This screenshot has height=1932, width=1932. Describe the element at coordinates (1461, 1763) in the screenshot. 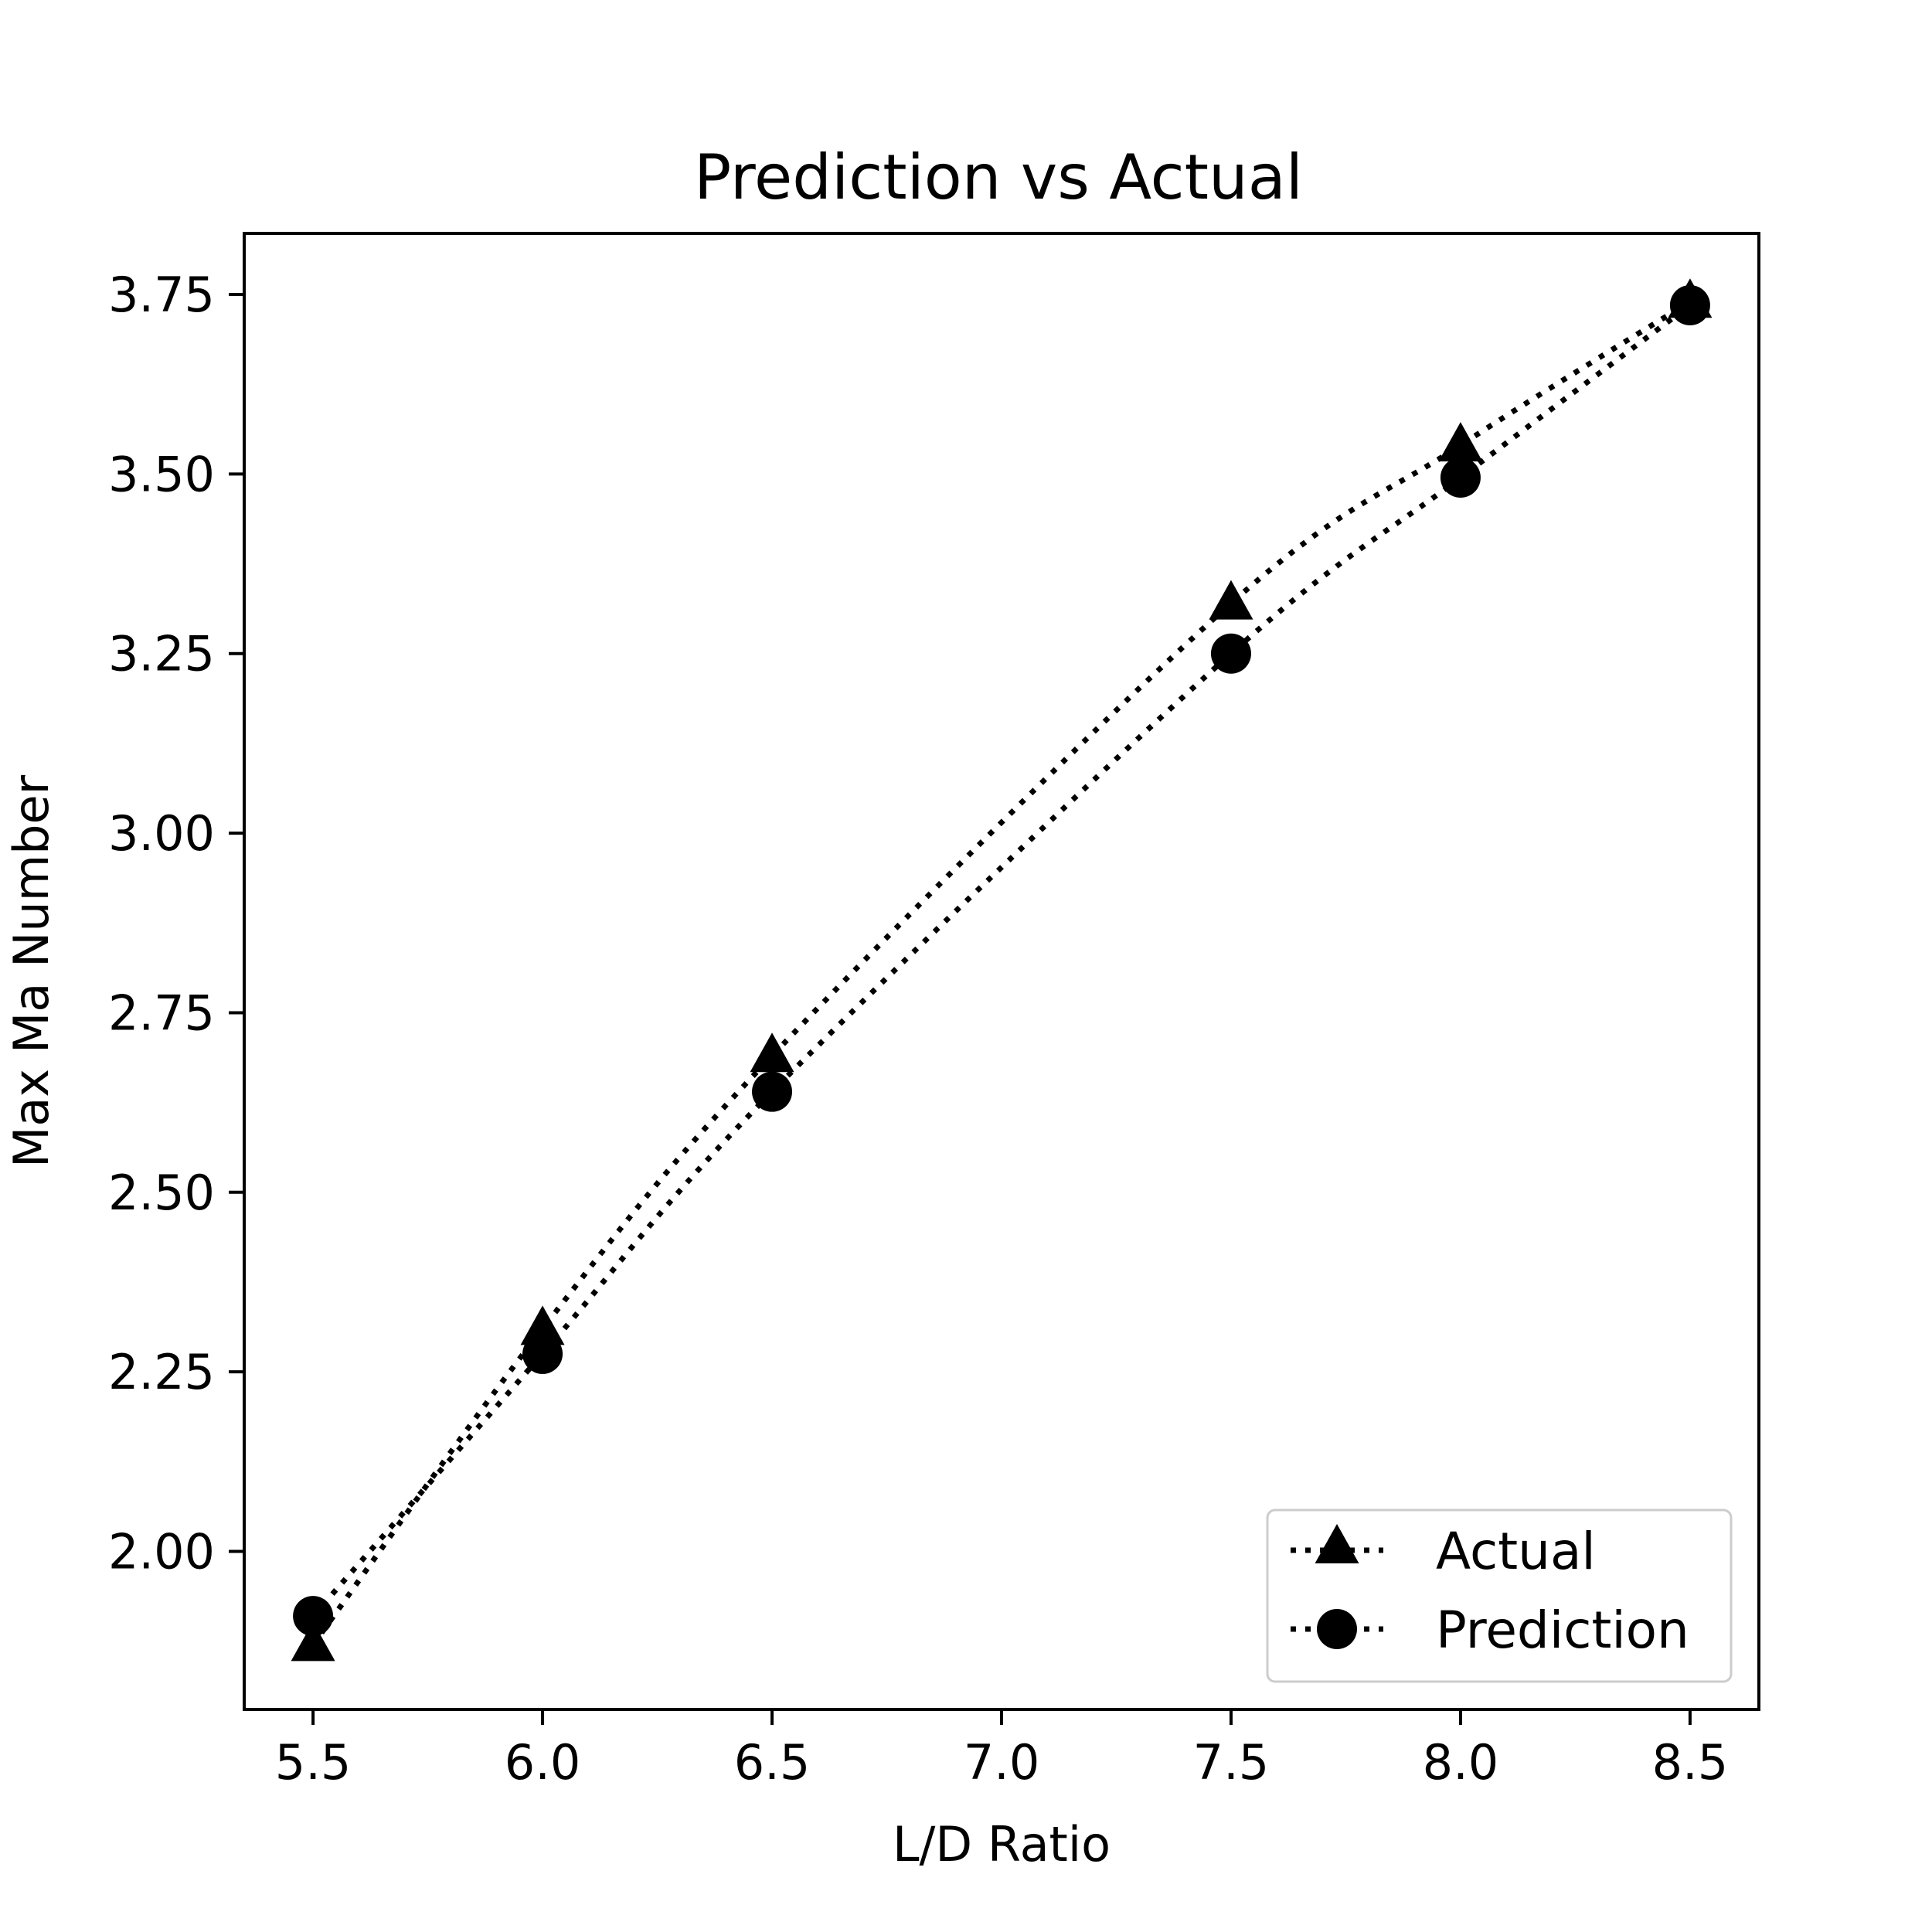

I see `x-tick-label: 8.0` at that location.